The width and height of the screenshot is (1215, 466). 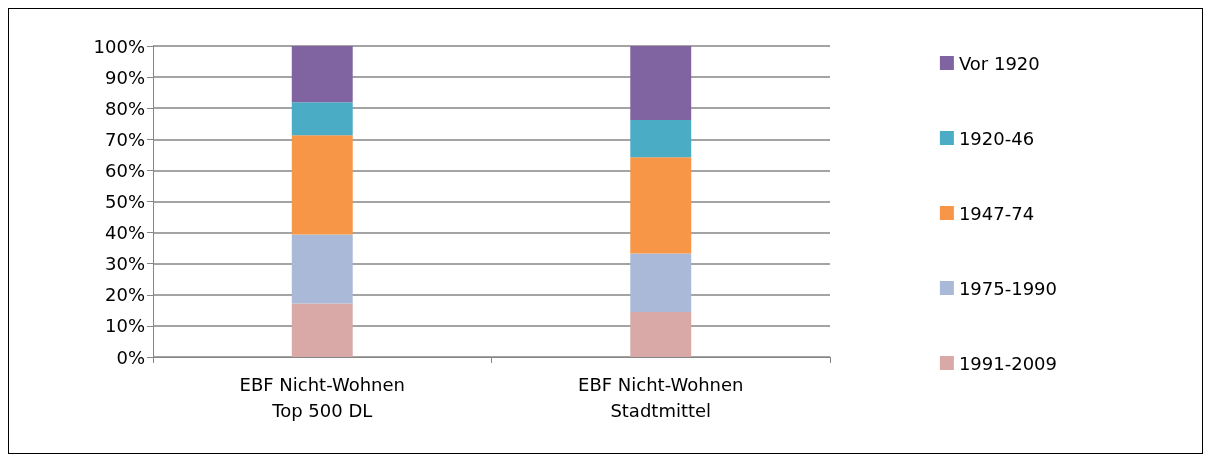 What do you see at coordinates (124, 295) in the screenshot?
I see `y-tick-label: 20%` at bounding box center [124, 295].